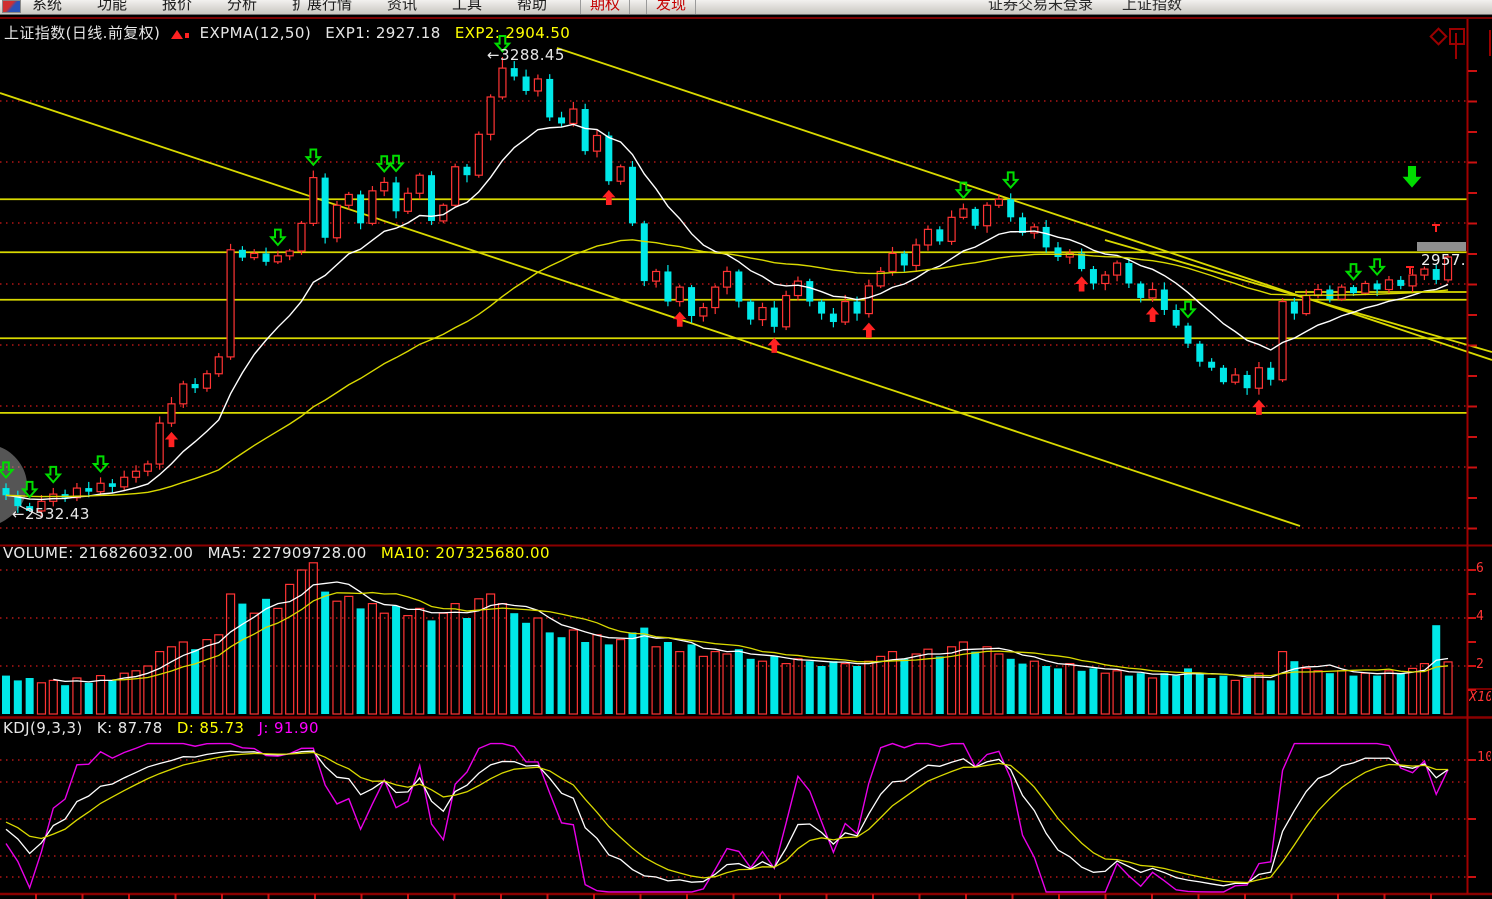  Describe the element at coordinates (1480, 697) in the screenshot. I see `vol-axis-multiplier: X10` at that location.